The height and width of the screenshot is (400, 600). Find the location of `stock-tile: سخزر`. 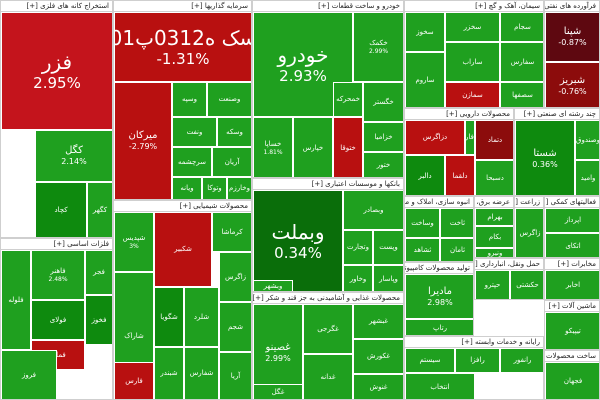

stock-tile: سخزر is located at coordinates (472, 27).